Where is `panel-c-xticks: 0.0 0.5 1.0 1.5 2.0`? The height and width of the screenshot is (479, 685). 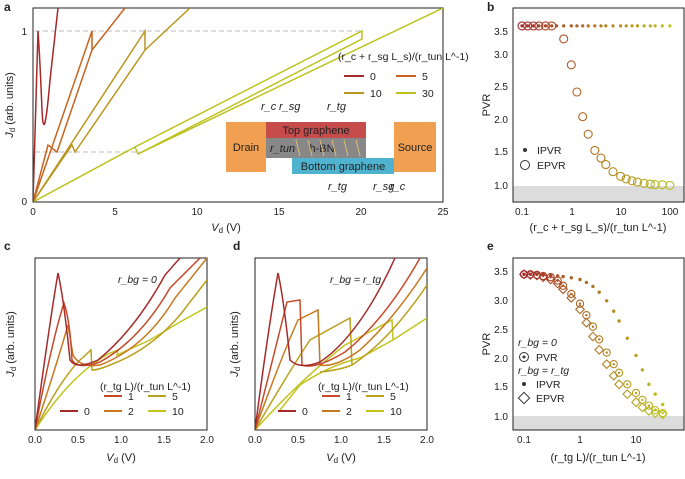 panel-c-xticks: 0.0 0.5 1.0 1.5 2.0 is located at coordinates (121, 440).